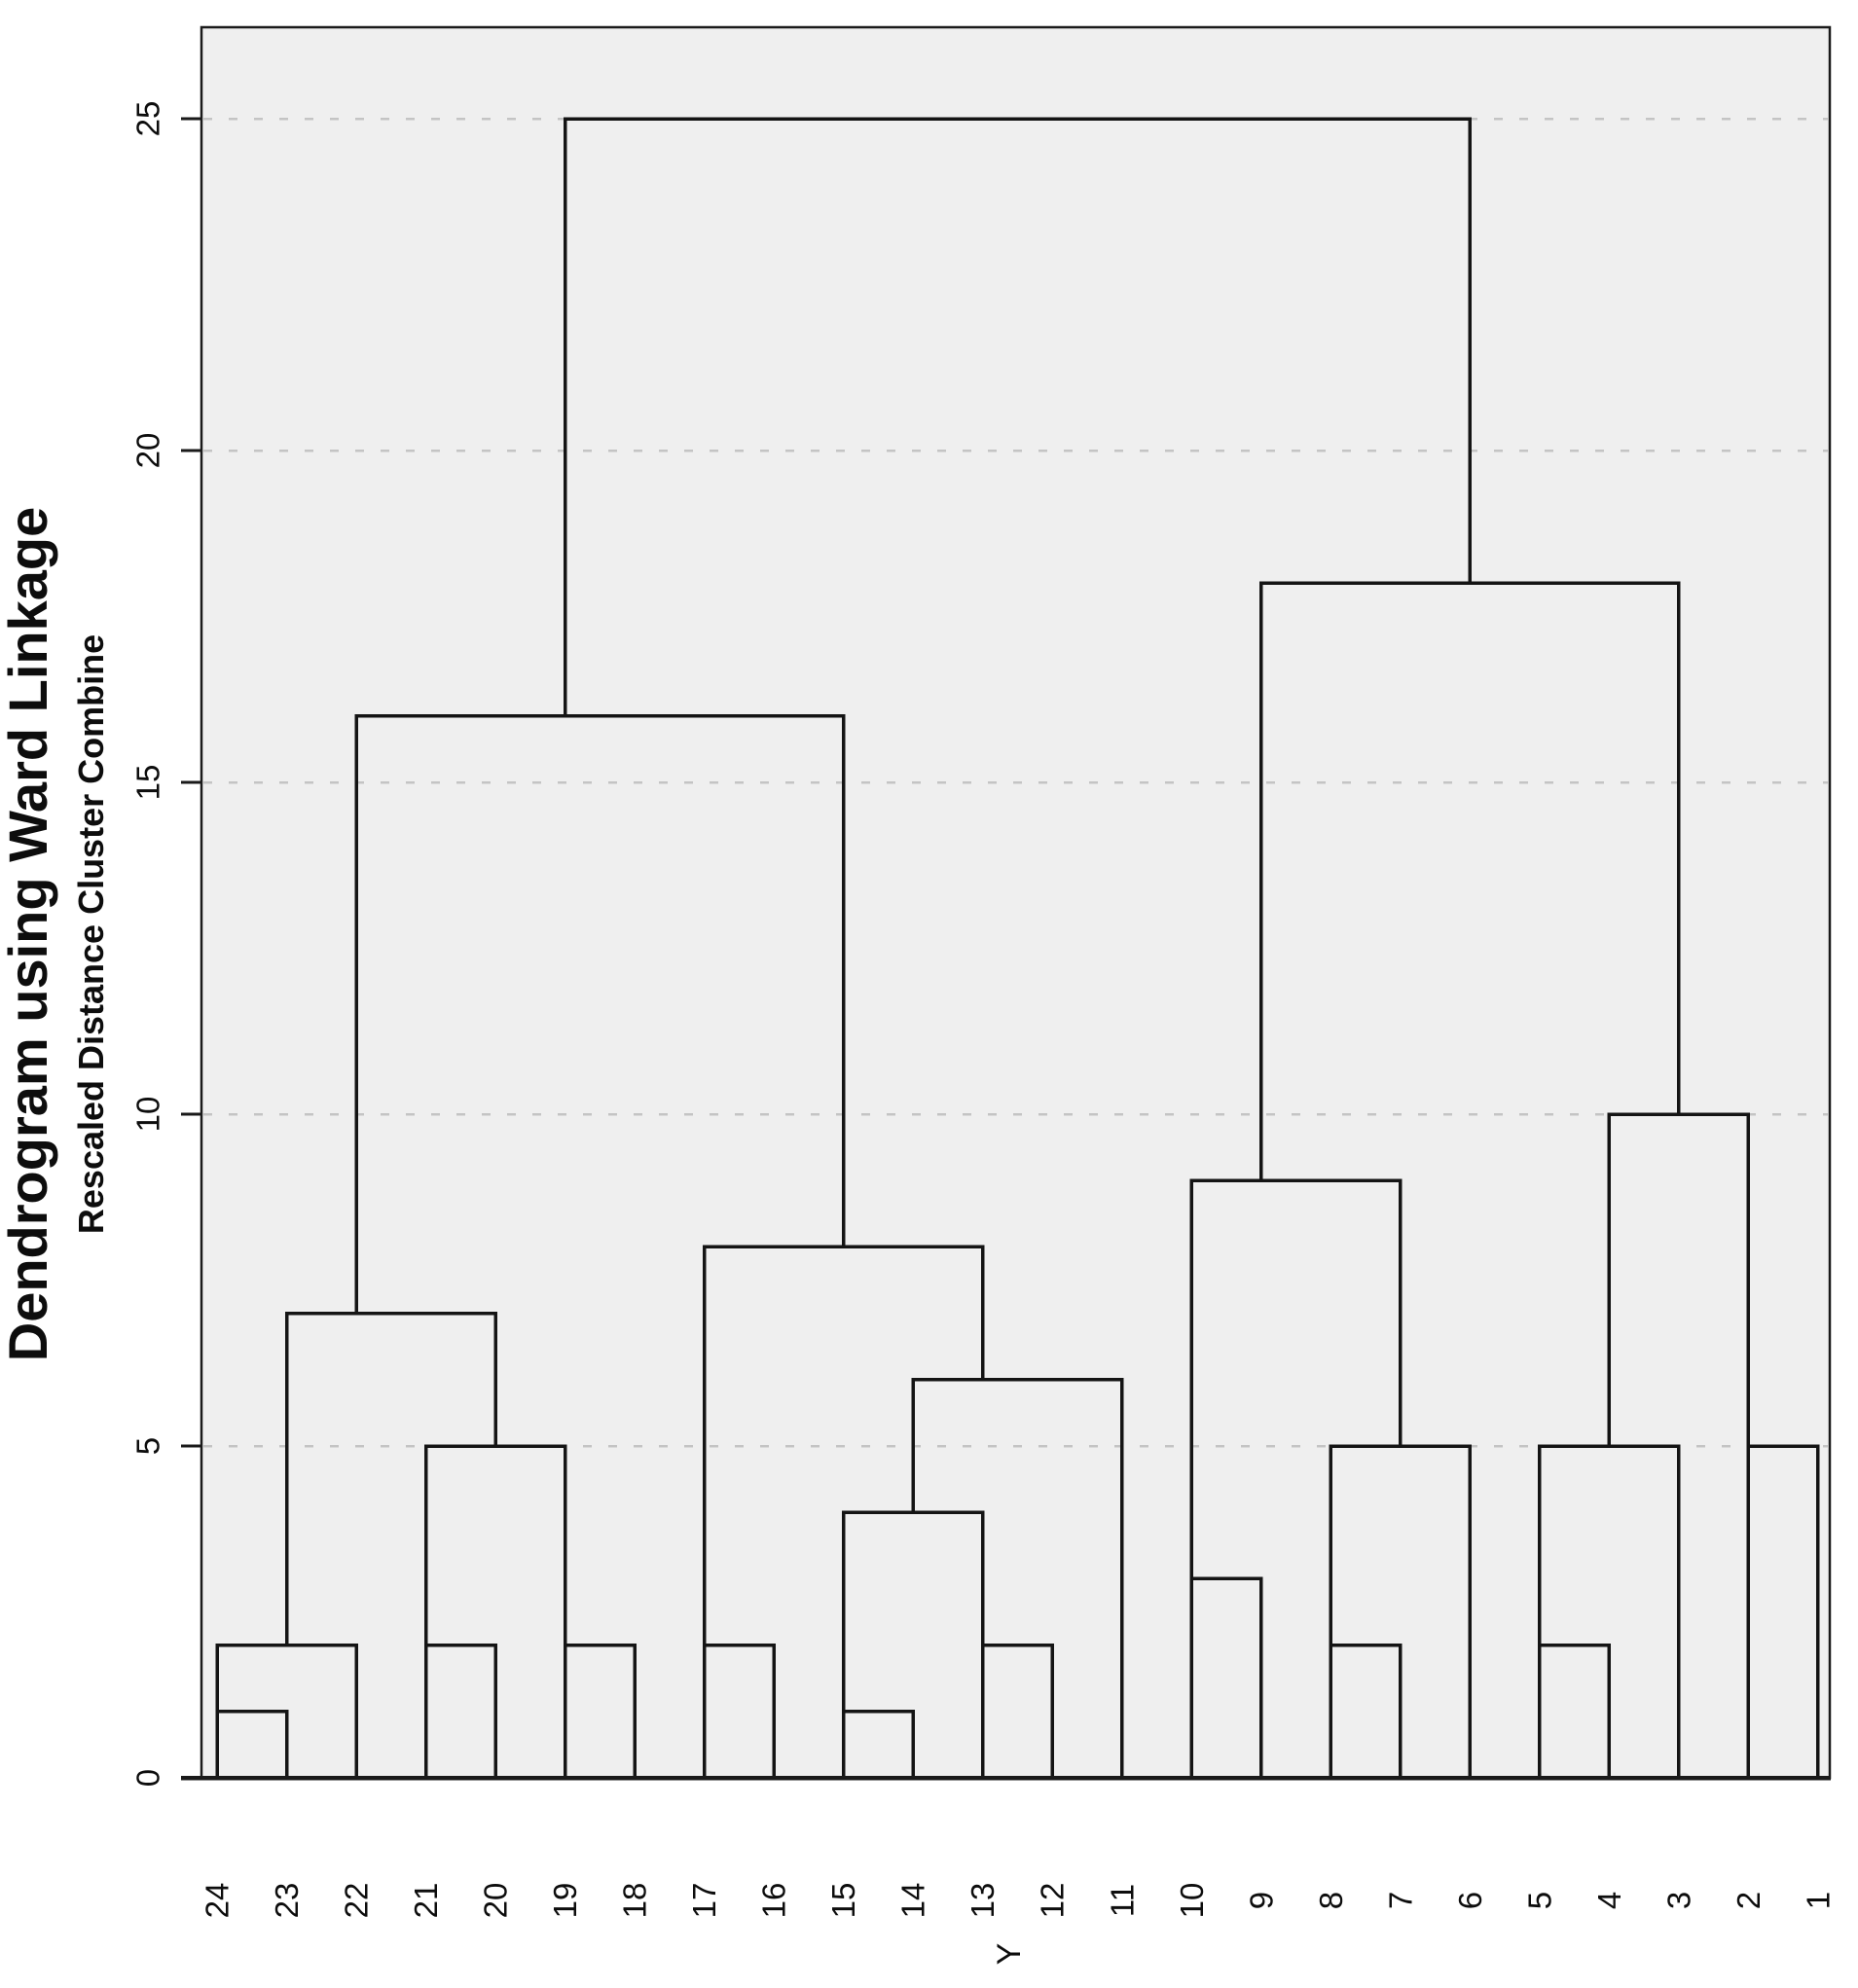 Image resolution: width=1858 pixels, height=1988 pixels. Describe the element at coordinates (1122, 1900) in the screenshot. I see `case-label: 11` at that location.